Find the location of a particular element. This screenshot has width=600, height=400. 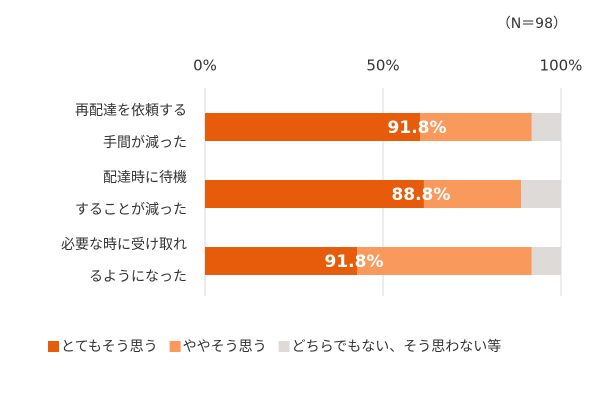

x-tick-label: 0% is located at coordinates (205, 66).